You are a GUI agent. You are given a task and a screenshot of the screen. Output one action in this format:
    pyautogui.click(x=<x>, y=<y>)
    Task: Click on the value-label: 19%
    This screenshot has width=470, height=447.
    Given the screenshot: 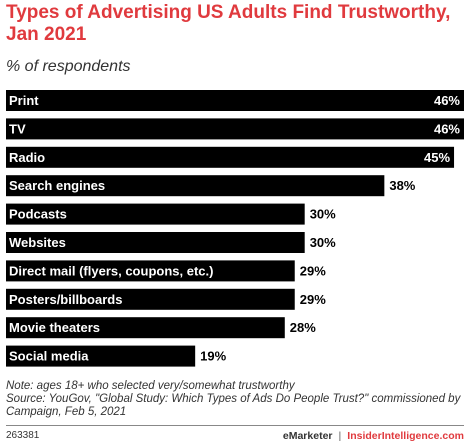 What is the action you would take?
    pyautogui.click(x=213, y=356)
    